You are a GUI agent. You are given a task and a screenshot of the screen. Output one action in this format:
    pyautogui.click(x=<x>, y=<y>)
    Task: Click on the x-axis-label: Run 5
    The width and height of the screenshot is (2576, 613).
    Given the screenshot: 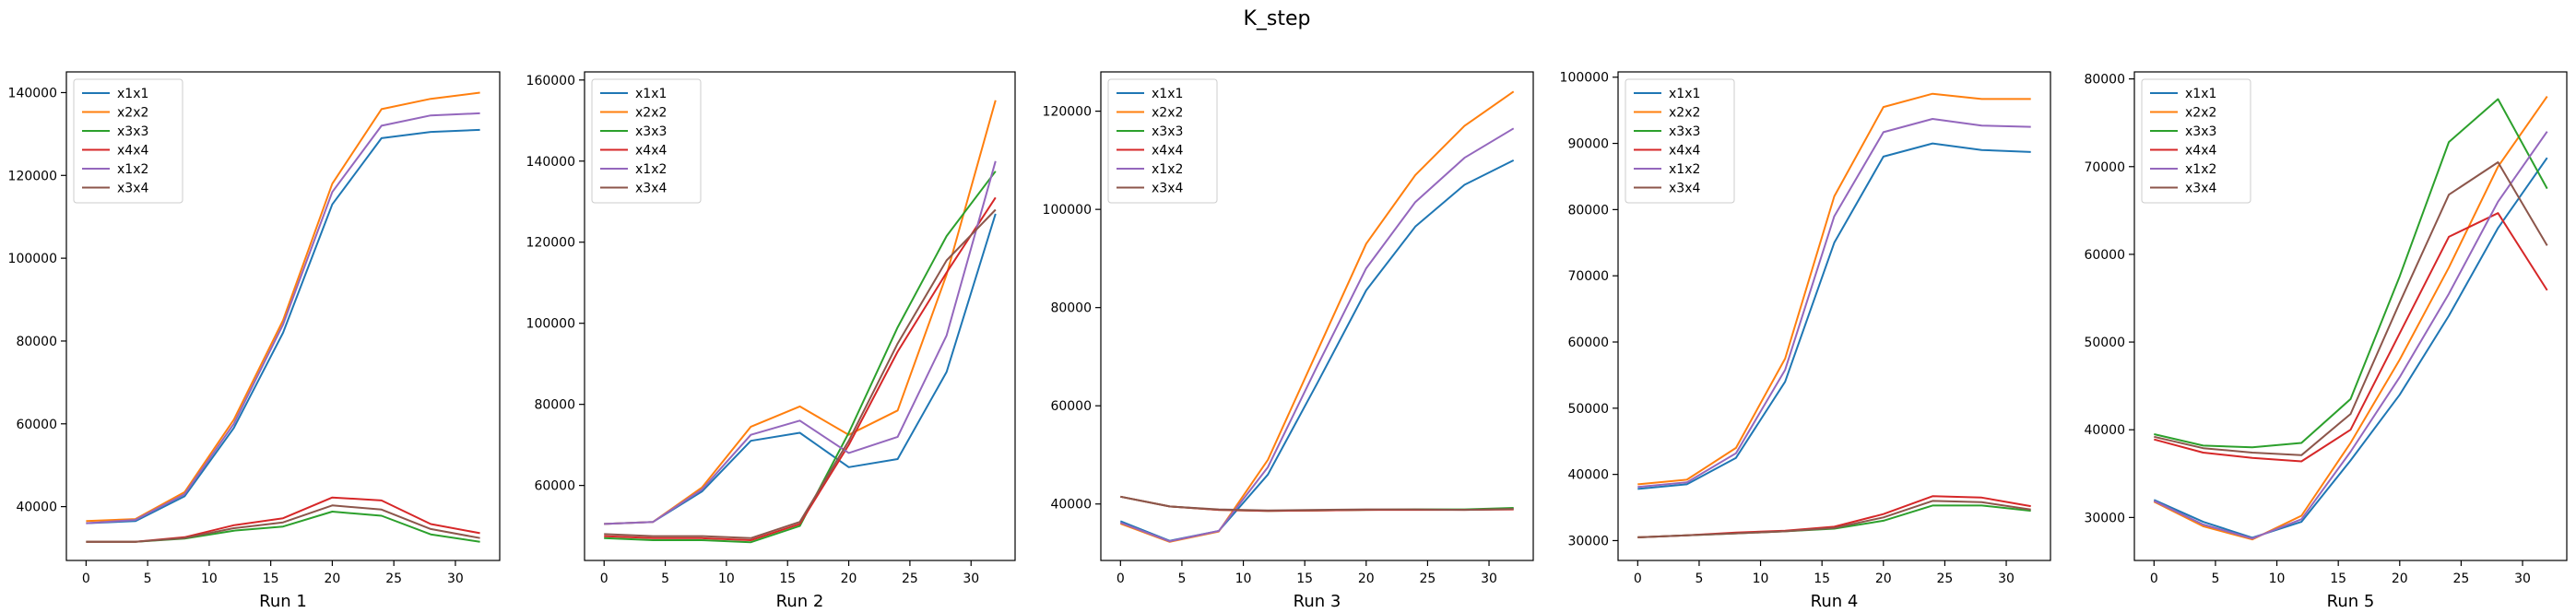 What is the action you would take?
    pyautogui.click(x=2351, y=601)
    